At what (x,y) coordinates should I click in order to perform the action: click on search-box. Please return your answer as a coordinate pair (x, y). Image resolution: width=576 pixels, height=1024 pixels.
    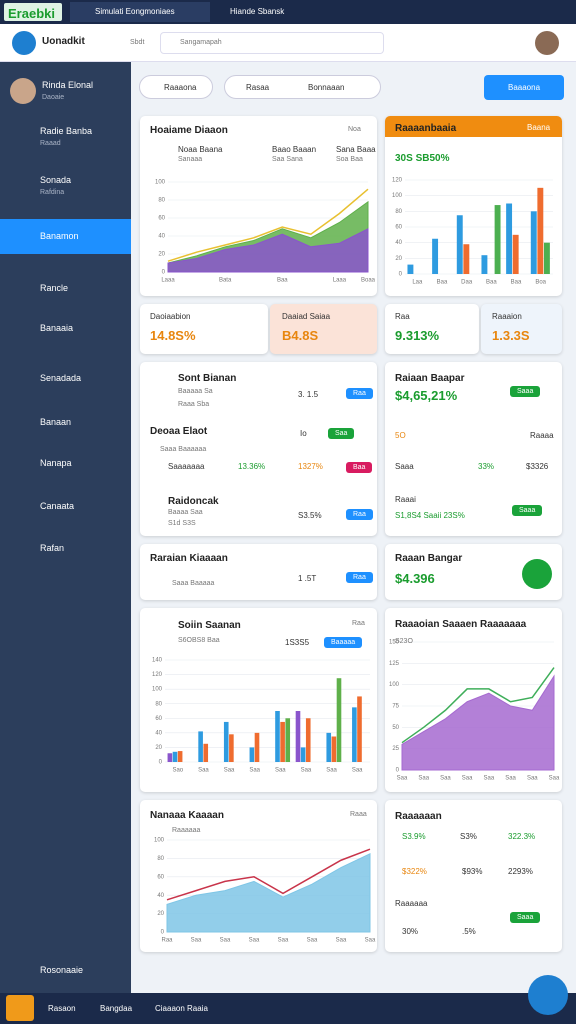
    Looking at the image, I should click on (272, 43).